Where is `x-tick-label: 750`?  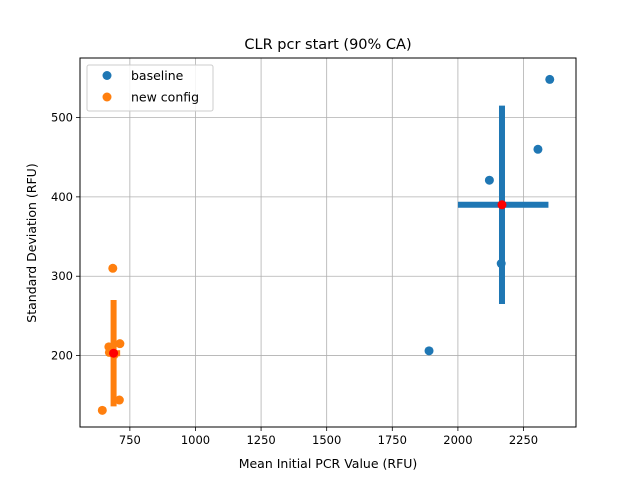
x-tick-label: 750 is located at coordinates (130, 440).